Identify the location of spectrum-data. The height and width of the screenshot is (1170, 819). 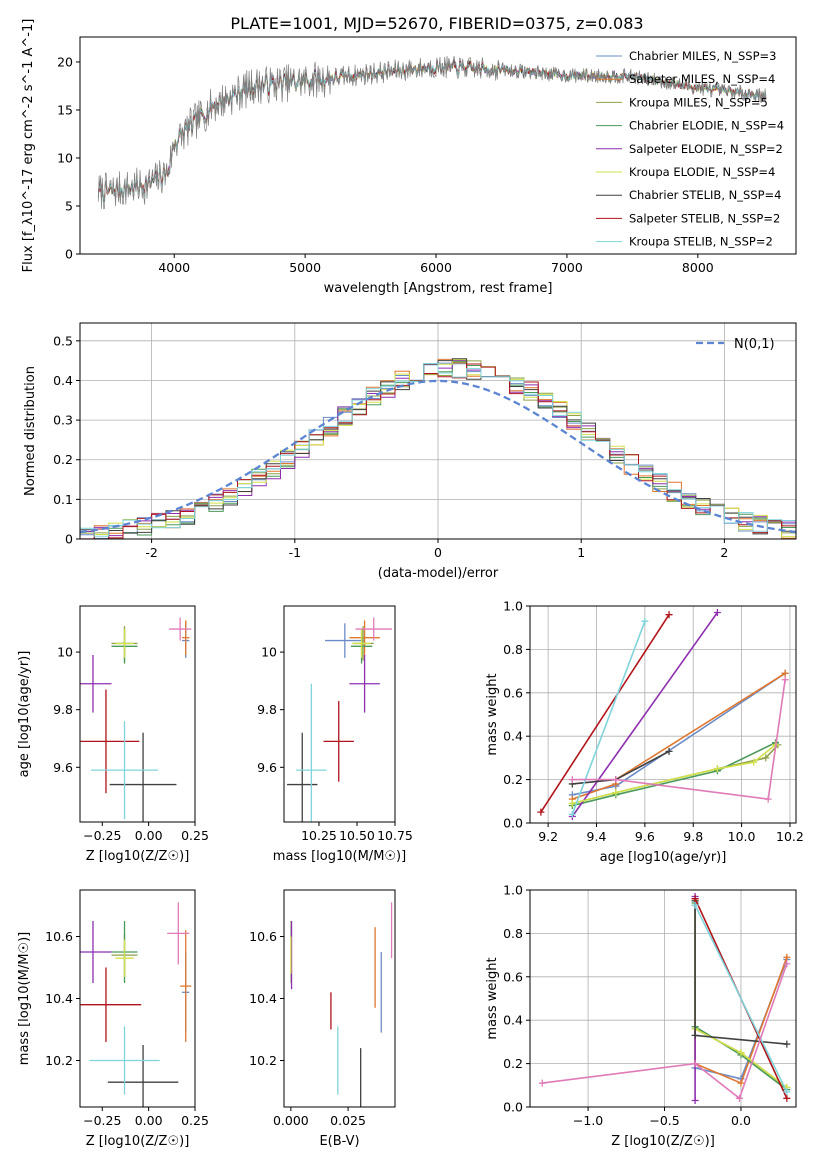
(432, 132).